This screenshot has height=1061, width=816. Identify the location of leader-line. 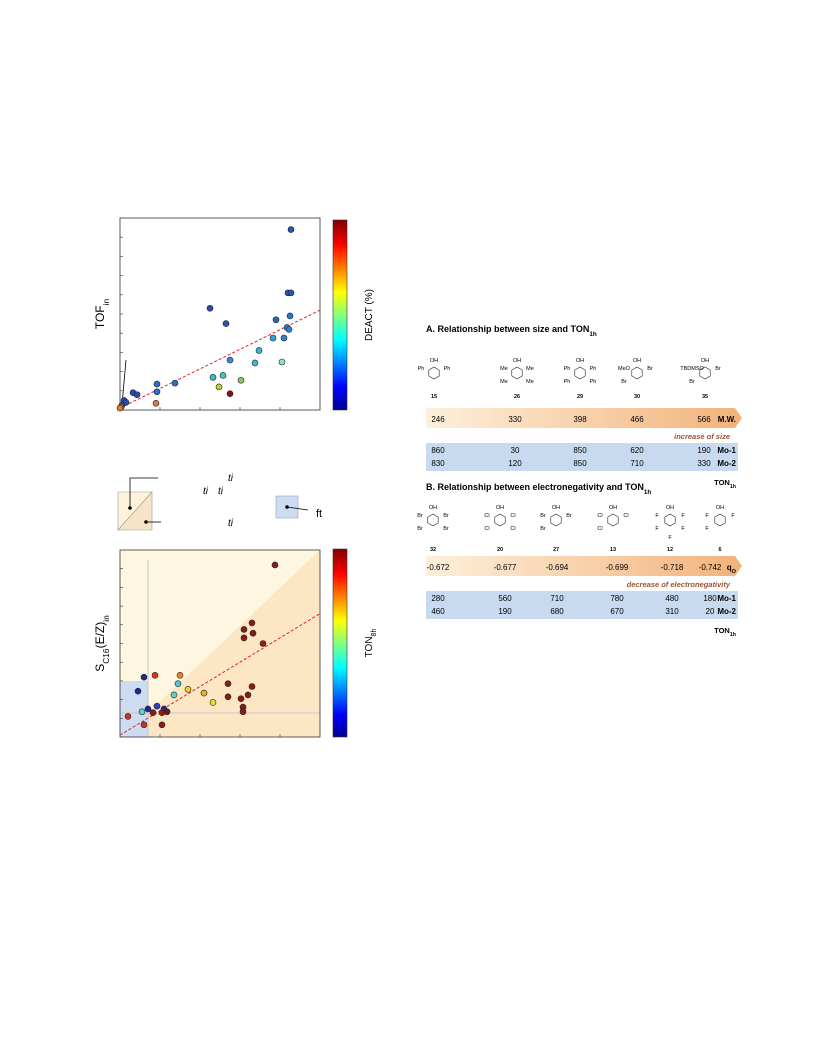
(143, 492).